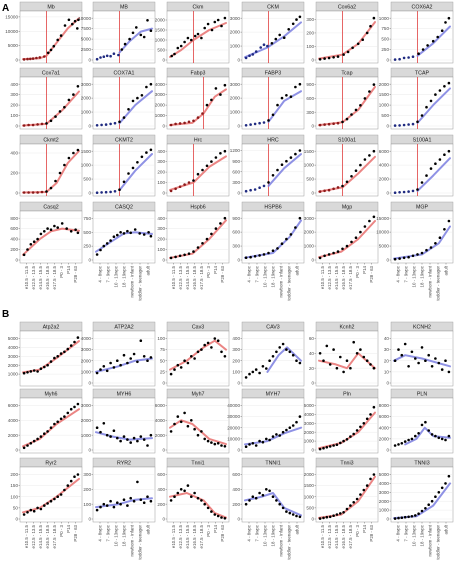 This screenshot has height=577, width=474. I want to click on y-tick-label: 10, so click(387, 371).